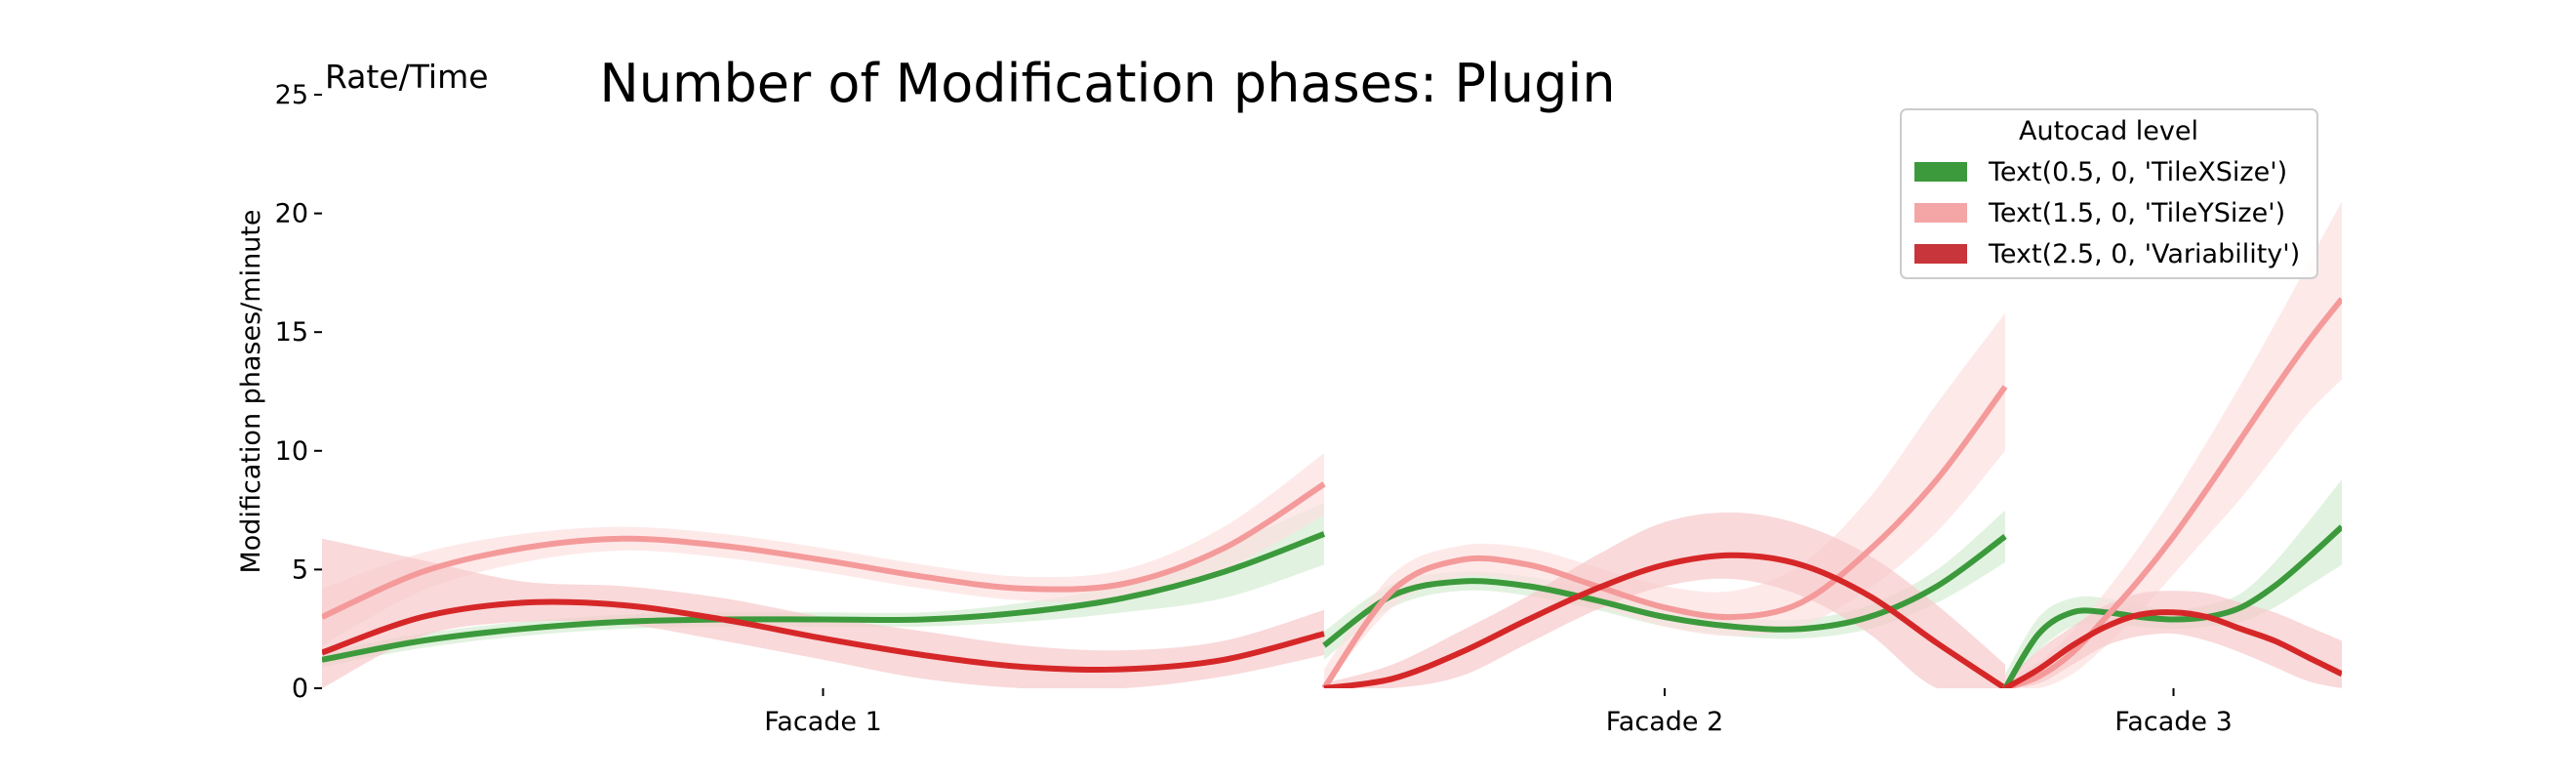 This screenshot has height=781, width=2576. Describe the element at coordinates (291, 214) in the screenshot. I see `y-tick-label: 20` at that location.